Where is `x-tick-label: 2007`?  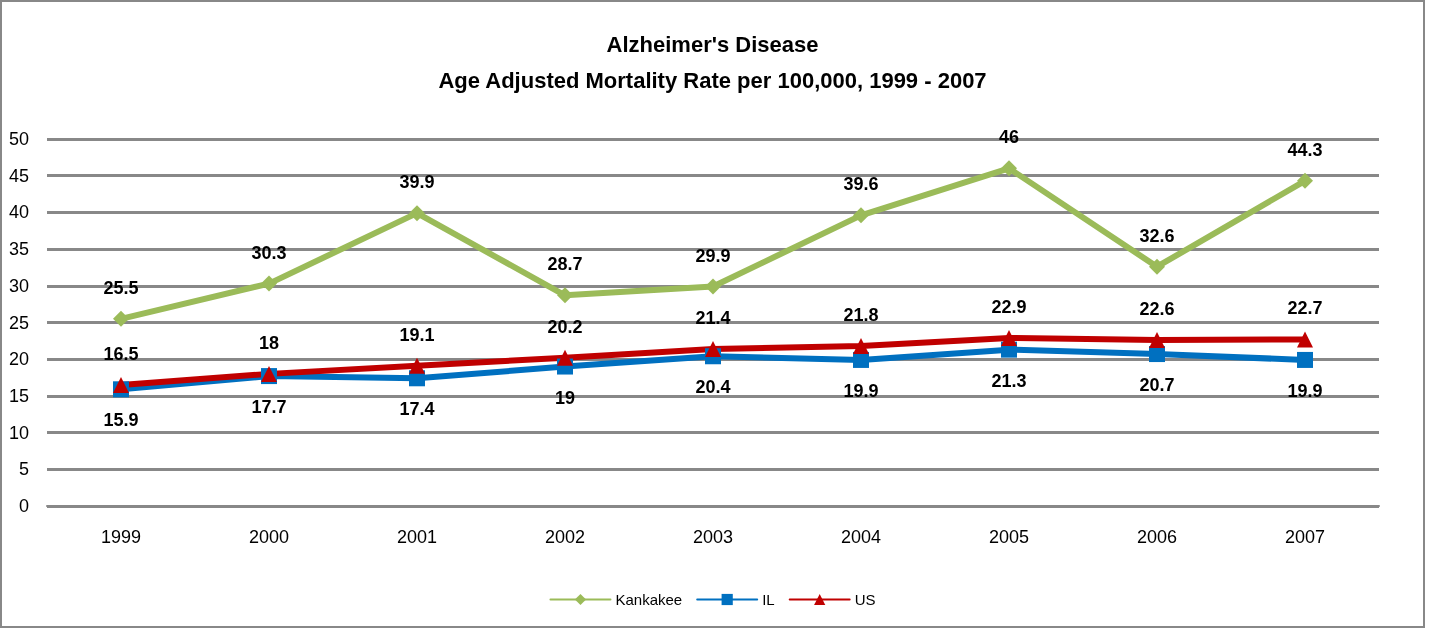 x-tick-label: 2007 is located at coordinates (1305, 537).